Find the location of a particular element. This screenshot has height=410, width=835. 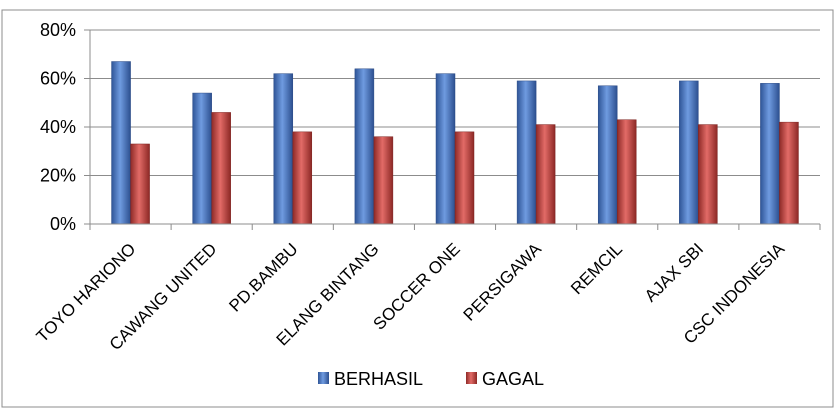

y-tick-label: 60% is located at coordinates (58, 79).